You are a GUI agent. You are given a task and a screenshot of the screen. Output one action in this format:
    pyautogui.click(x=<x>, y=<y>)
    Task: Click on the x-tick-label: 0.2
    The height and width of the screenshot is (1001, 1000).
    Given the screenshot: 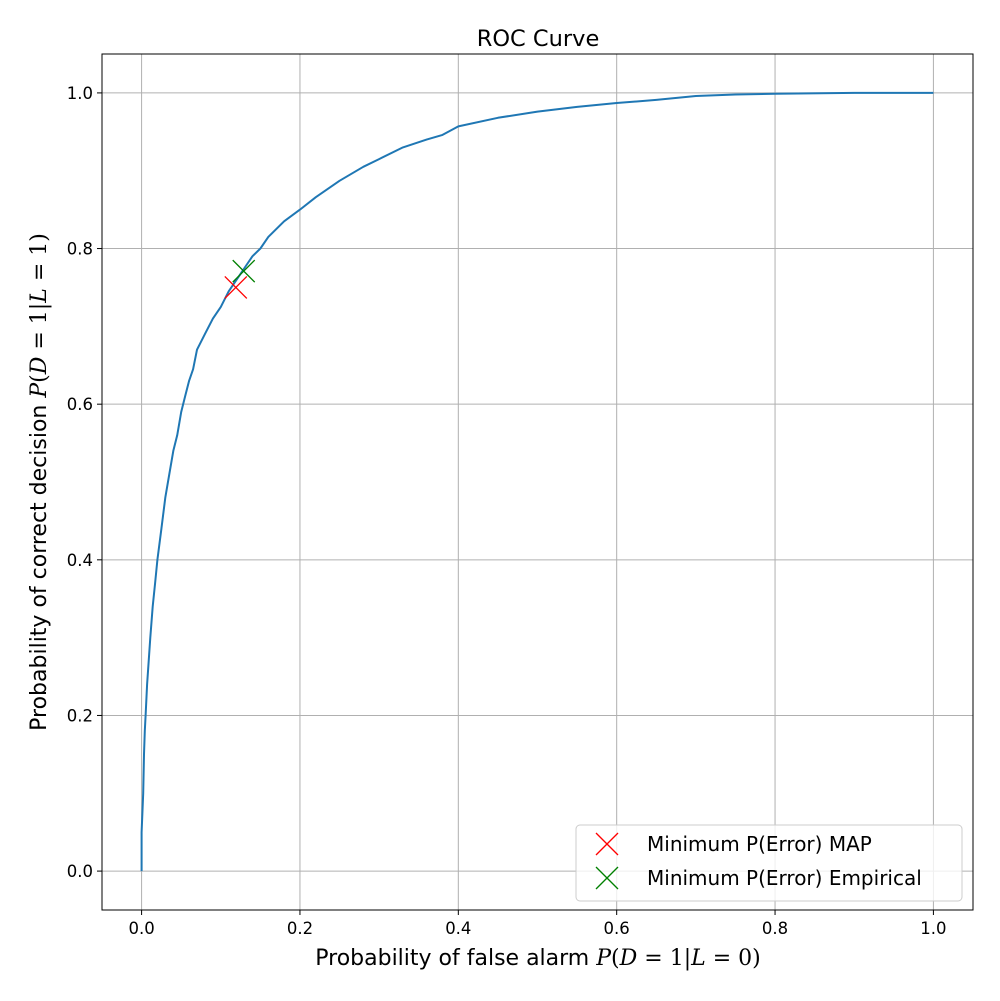 What is the action you would take?
    pyautogui.click(x=300, y=928)
    